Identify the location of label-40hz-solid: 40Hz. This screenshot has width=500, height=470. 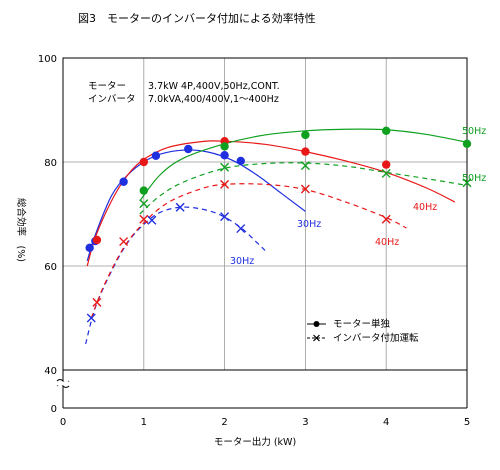
(425, 207).